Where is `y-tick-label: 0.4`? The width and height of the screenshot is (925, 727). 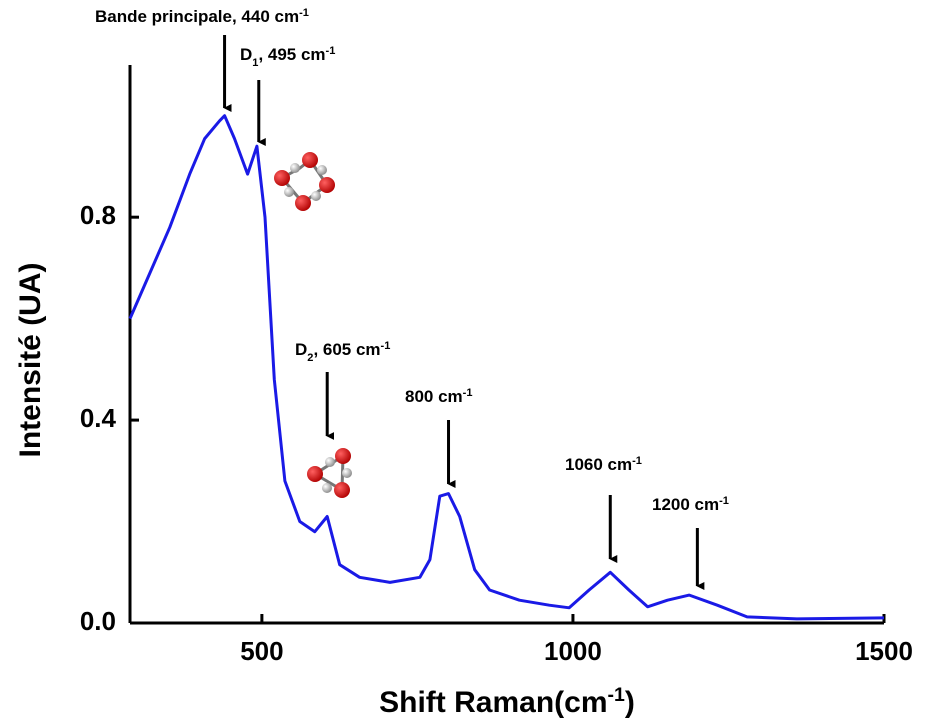
y-tick-label: 0.4 is located at coordinates (98, 418).